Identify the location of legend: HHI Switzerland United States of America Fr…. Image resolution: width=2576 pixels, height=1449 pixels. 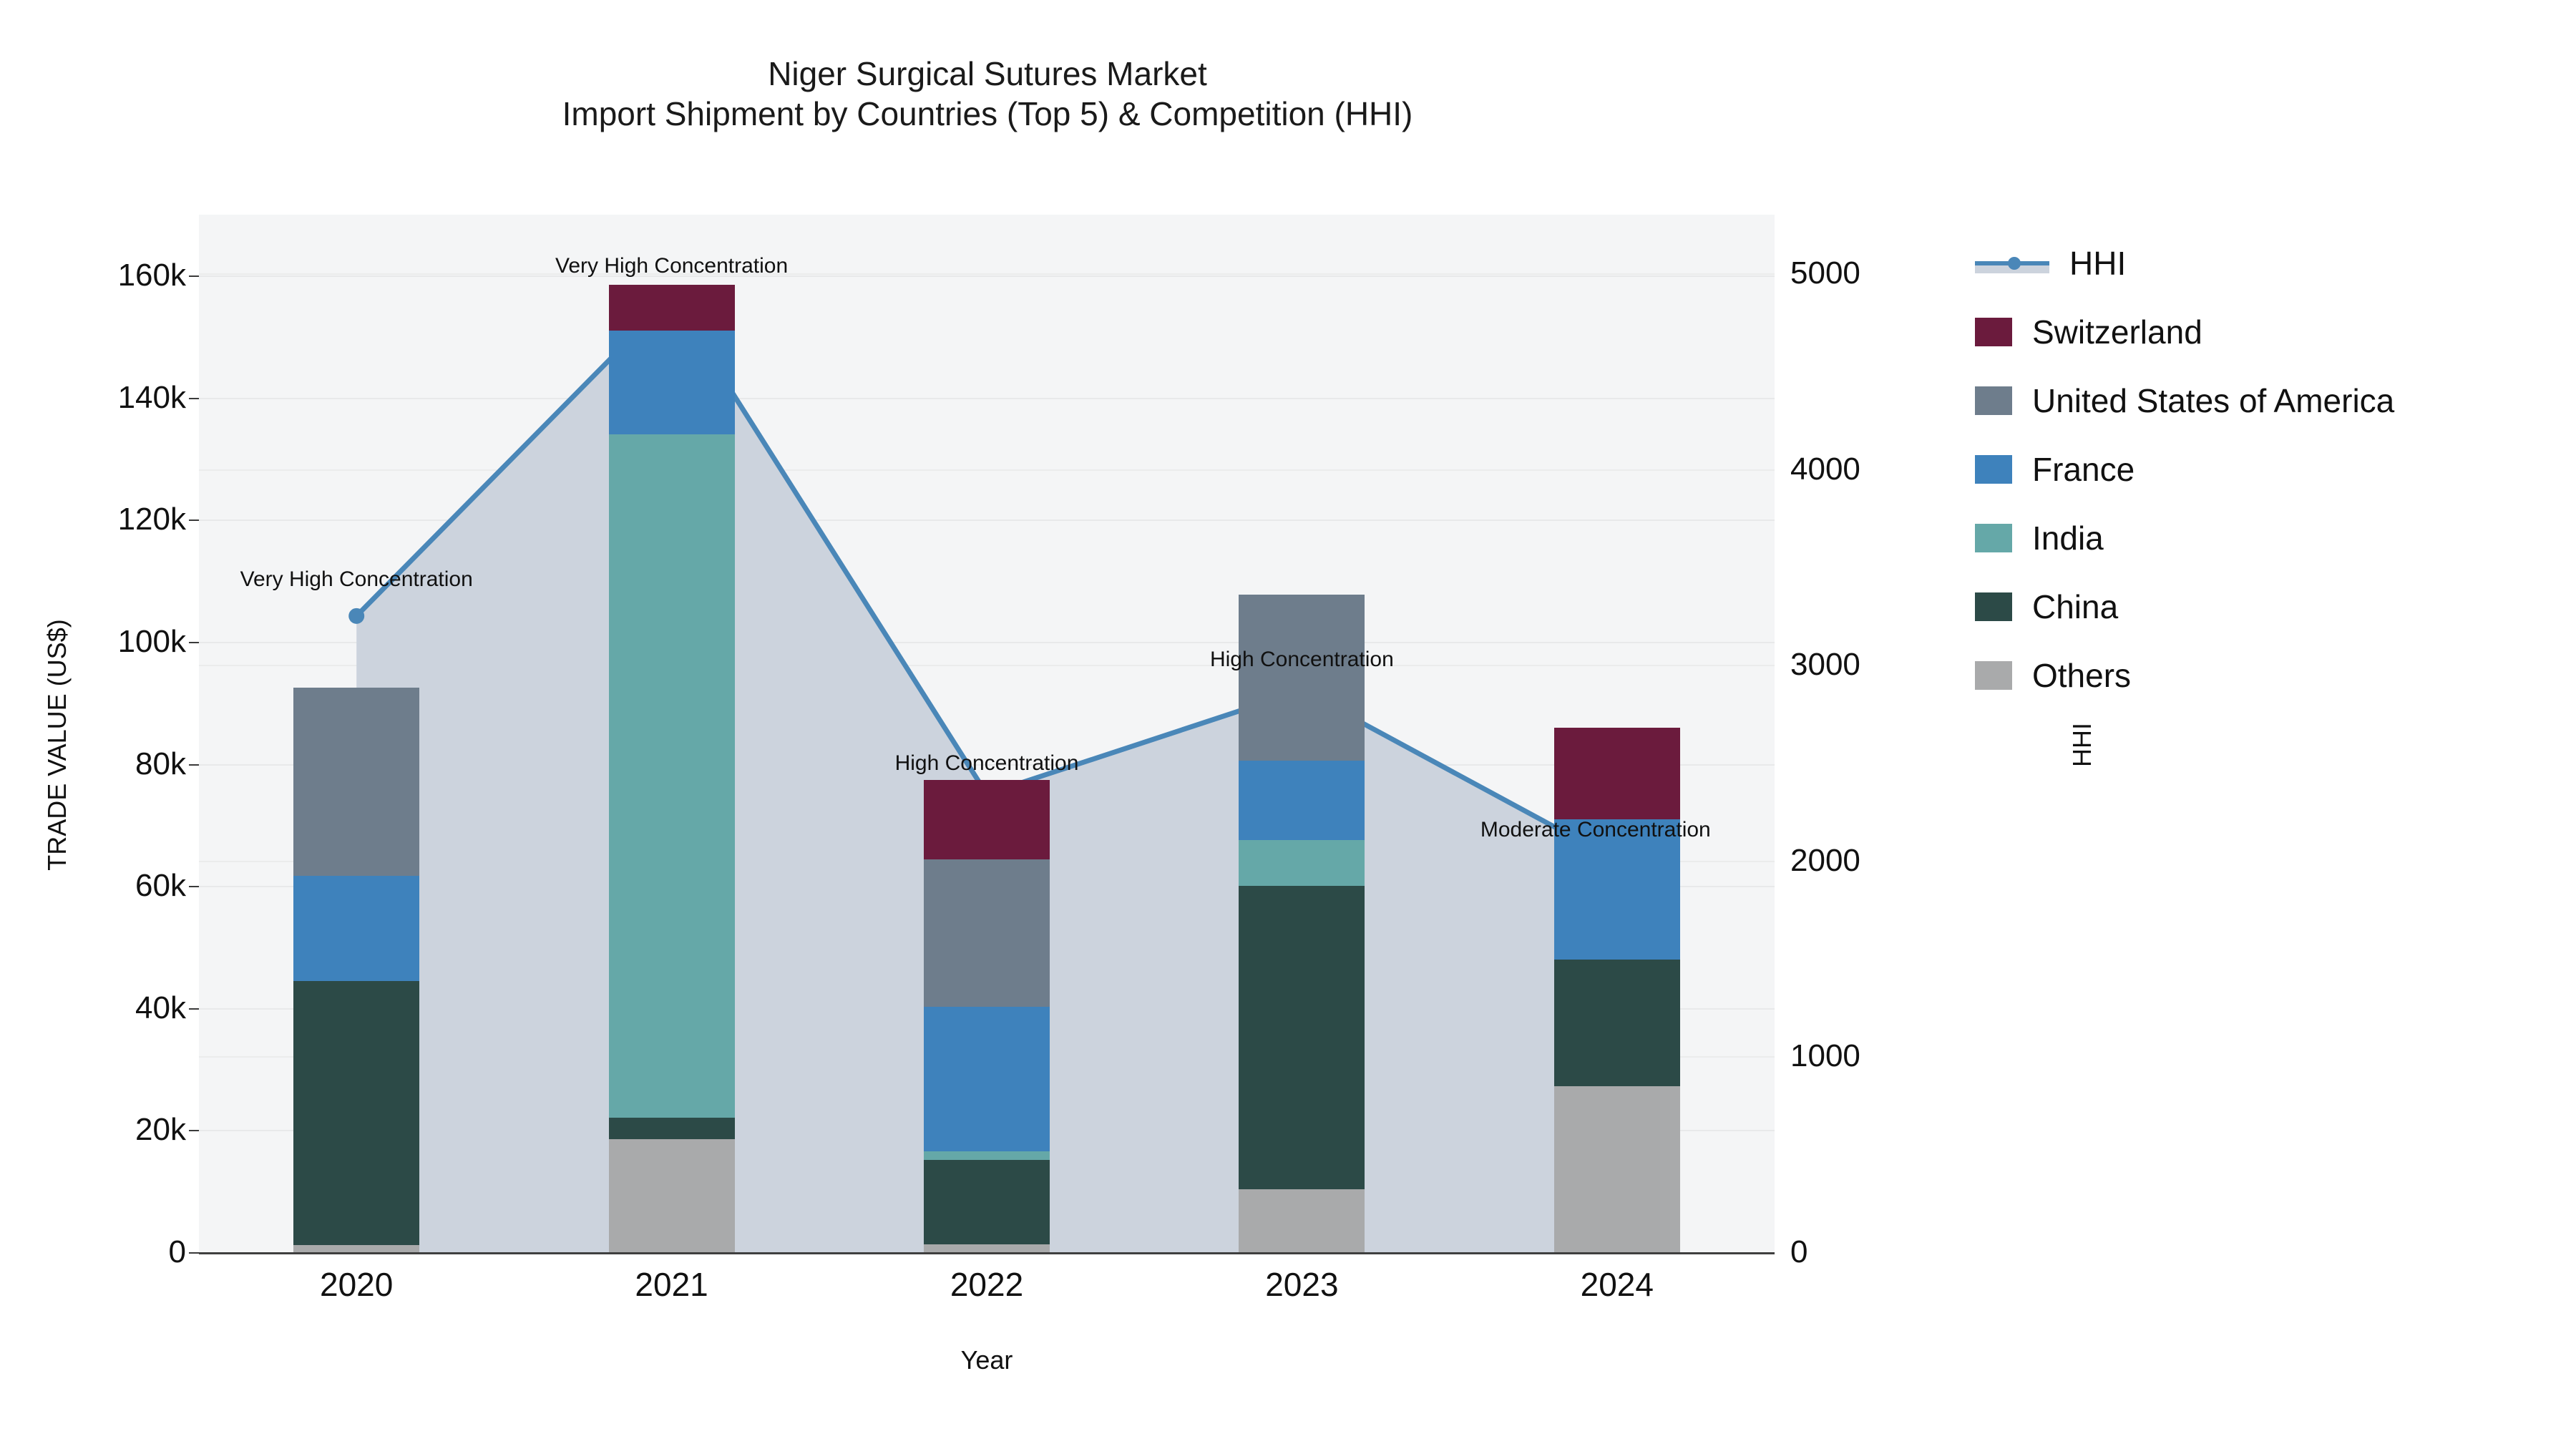
(2268, 469).